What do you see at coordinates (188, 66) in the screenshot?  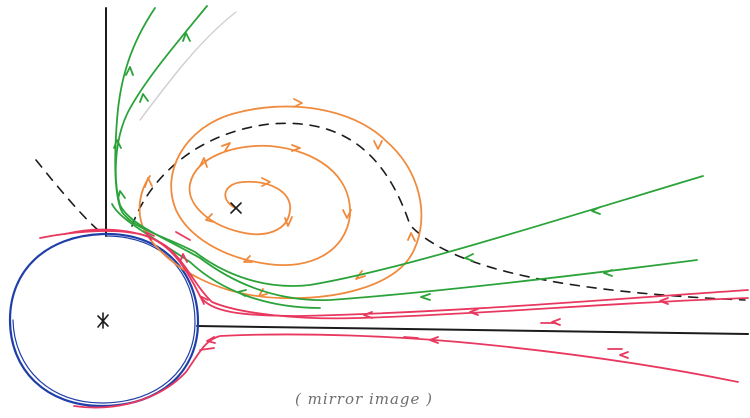 I see `faint-streamline` at bounding box center [188, 66].